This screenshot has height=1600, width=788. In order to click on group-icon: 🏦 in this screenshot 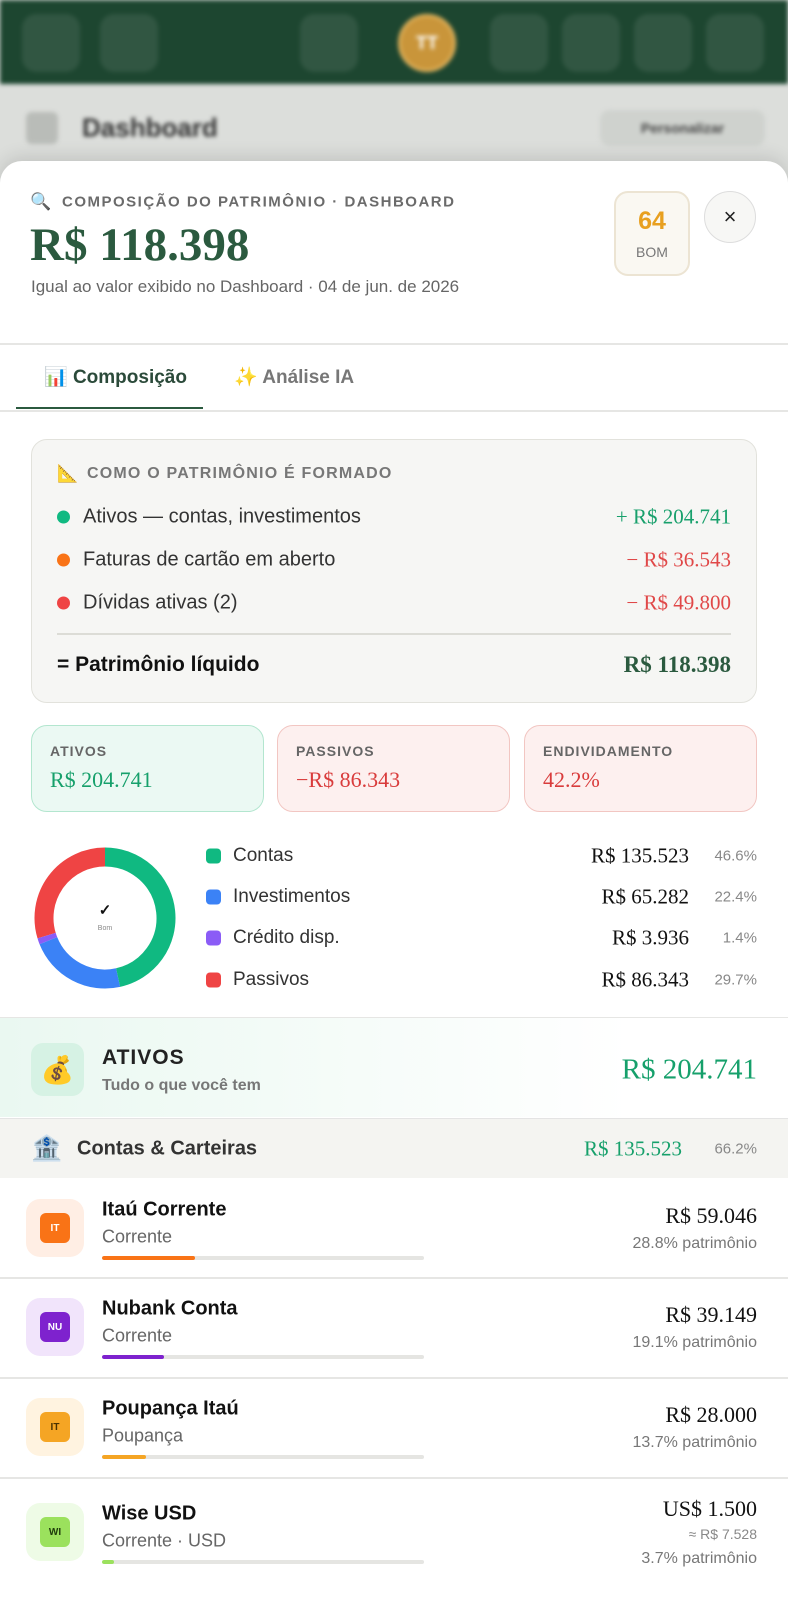, I will do `click(47, 1148)`.